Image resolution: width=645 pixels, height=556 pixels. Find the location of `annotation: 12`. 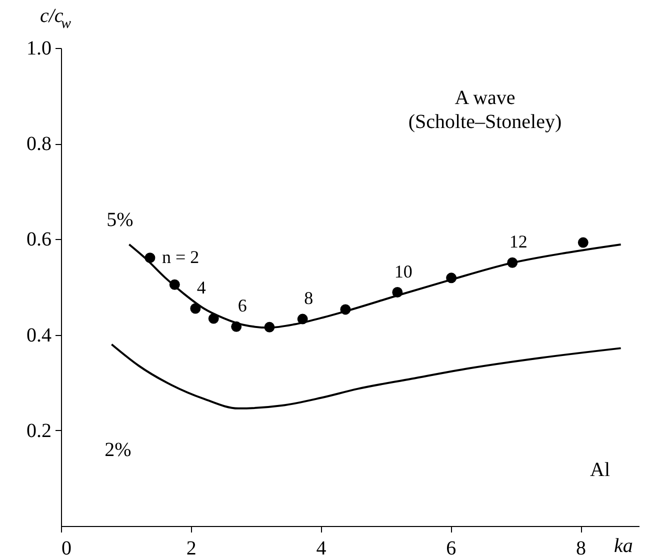

annotation: 12 is located at coordinates (518, 242).